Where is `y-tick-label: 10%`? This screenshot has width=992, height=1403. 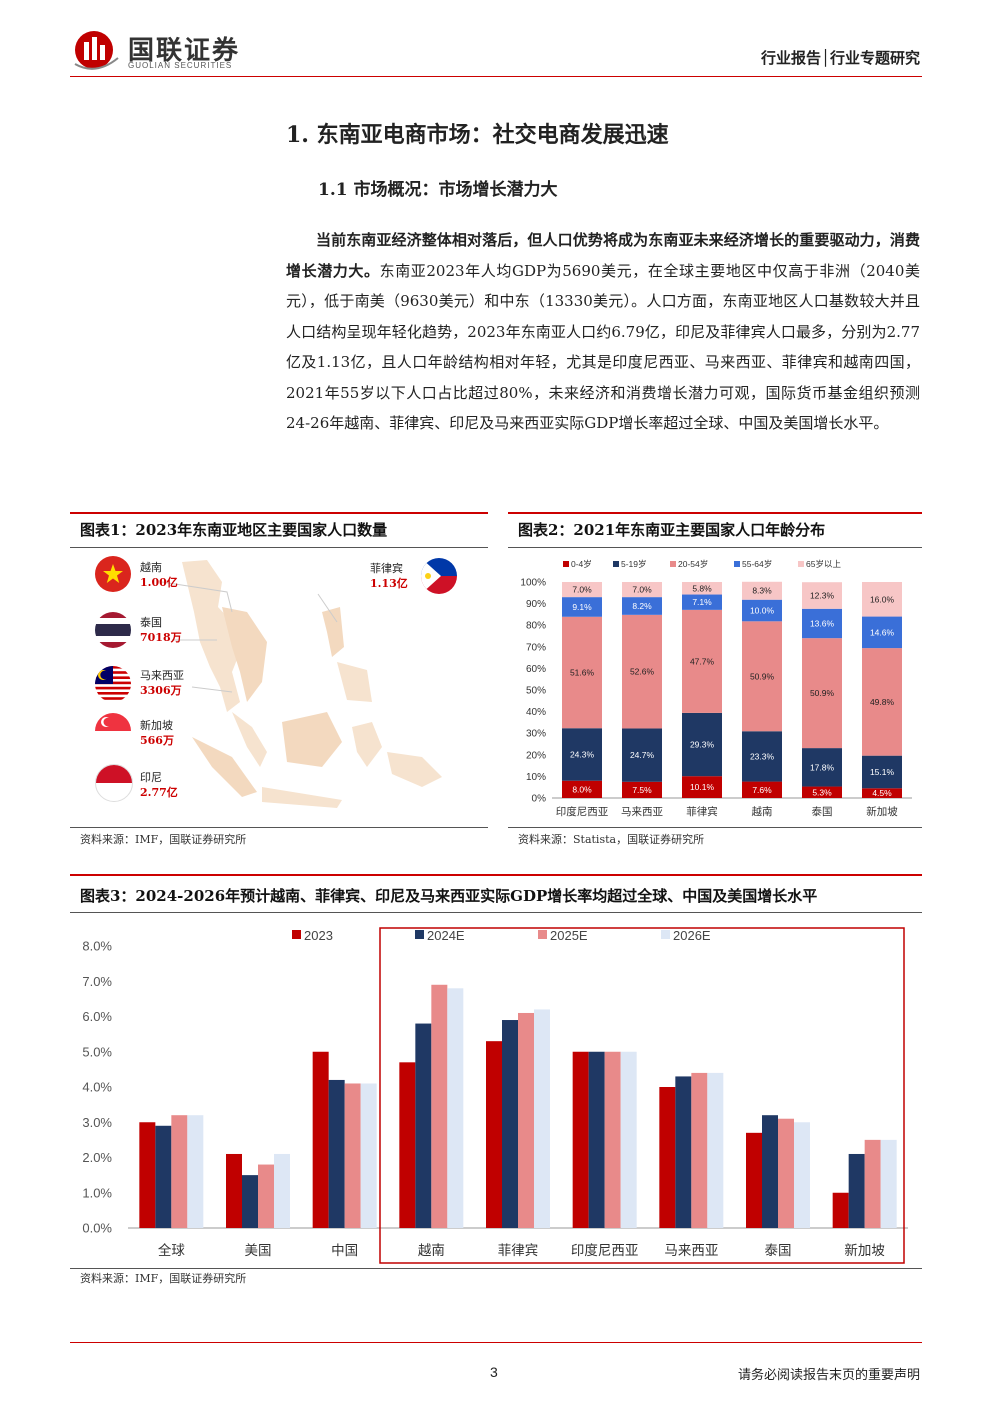 y-tick-label: 10% is located at coordinates (536, 777).